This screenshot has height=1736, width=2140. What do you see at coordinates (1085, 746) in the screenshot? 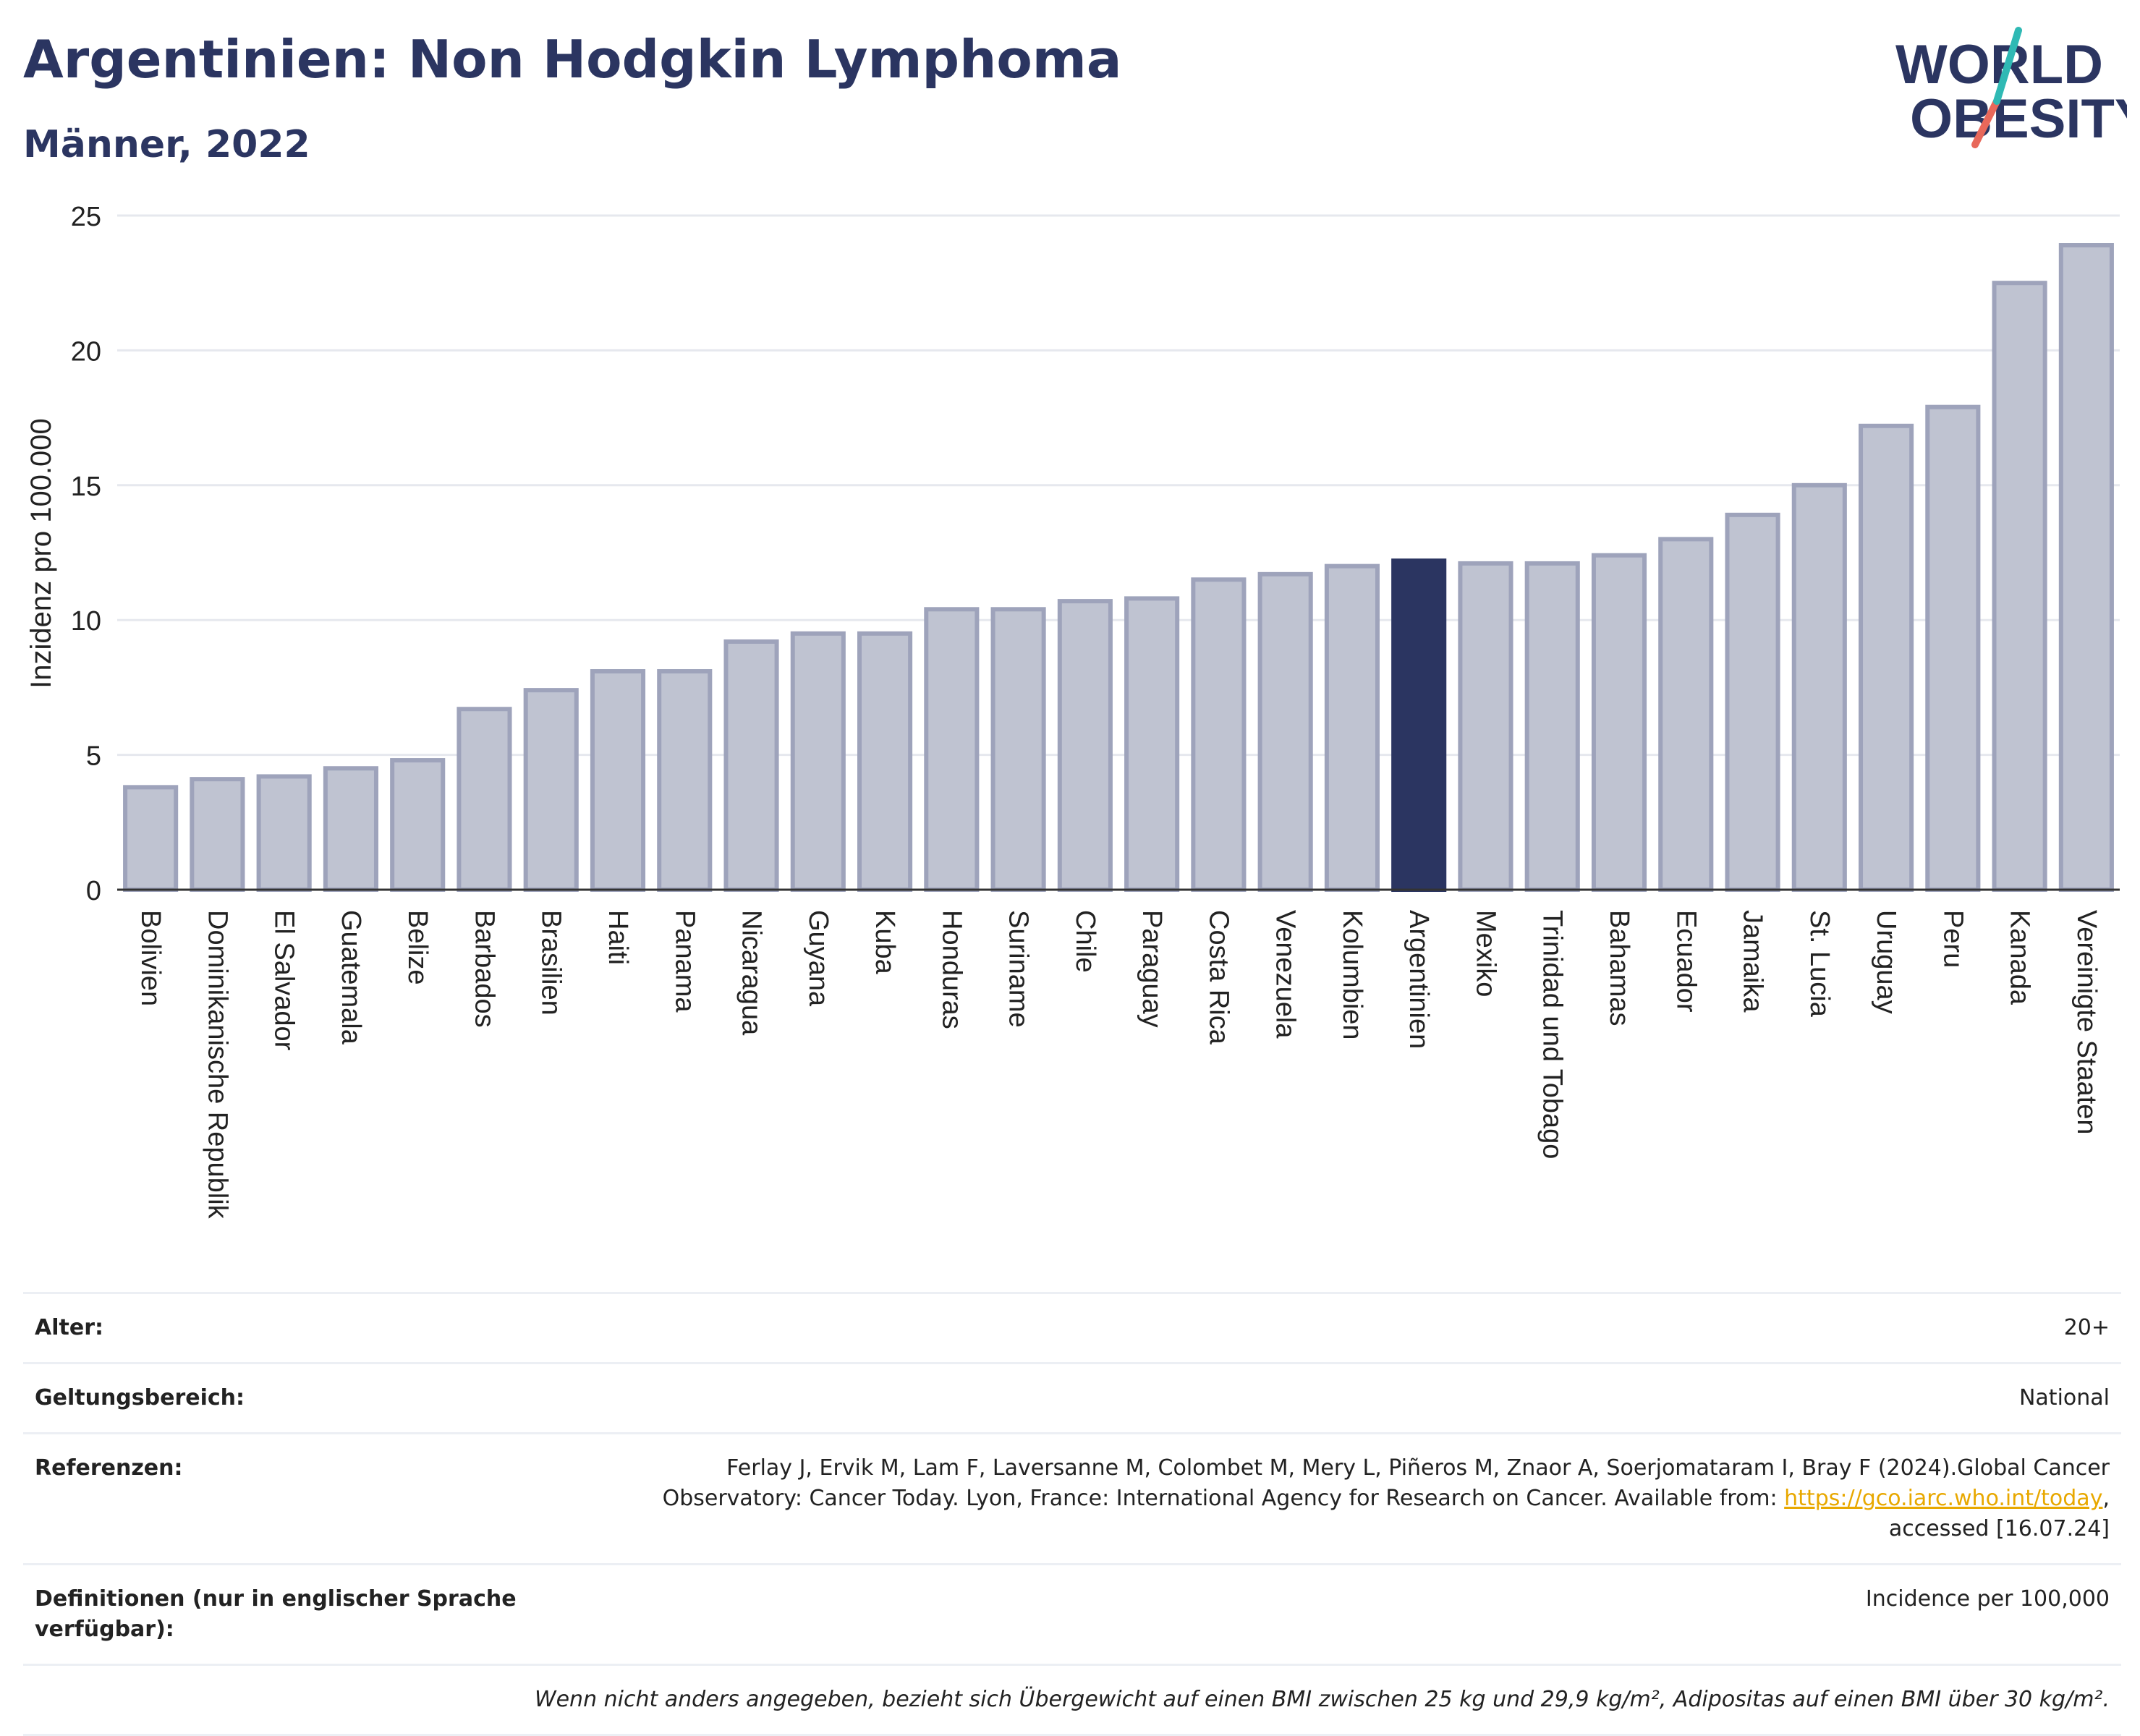
I see `bar-chile` at bounding box center [1085, 746].